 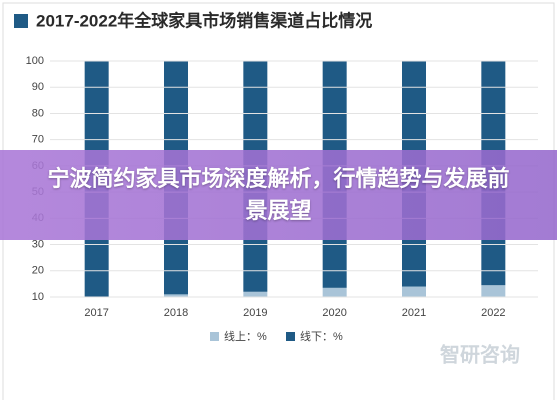 I want to click on x-tick-label: 2018, so click(x=176, y=313).